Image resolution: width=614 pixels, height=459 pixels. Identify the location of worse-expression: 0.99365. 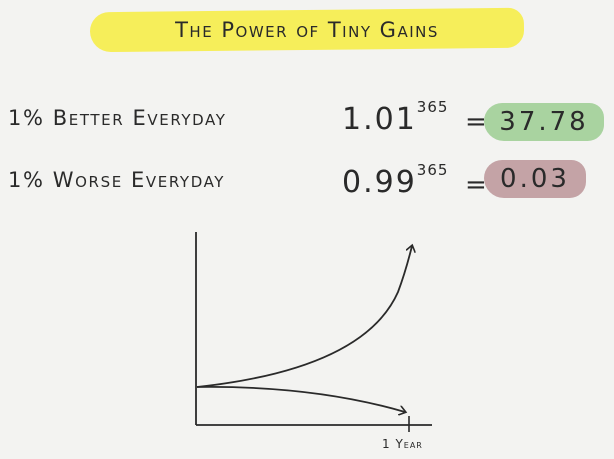
(395, 180).